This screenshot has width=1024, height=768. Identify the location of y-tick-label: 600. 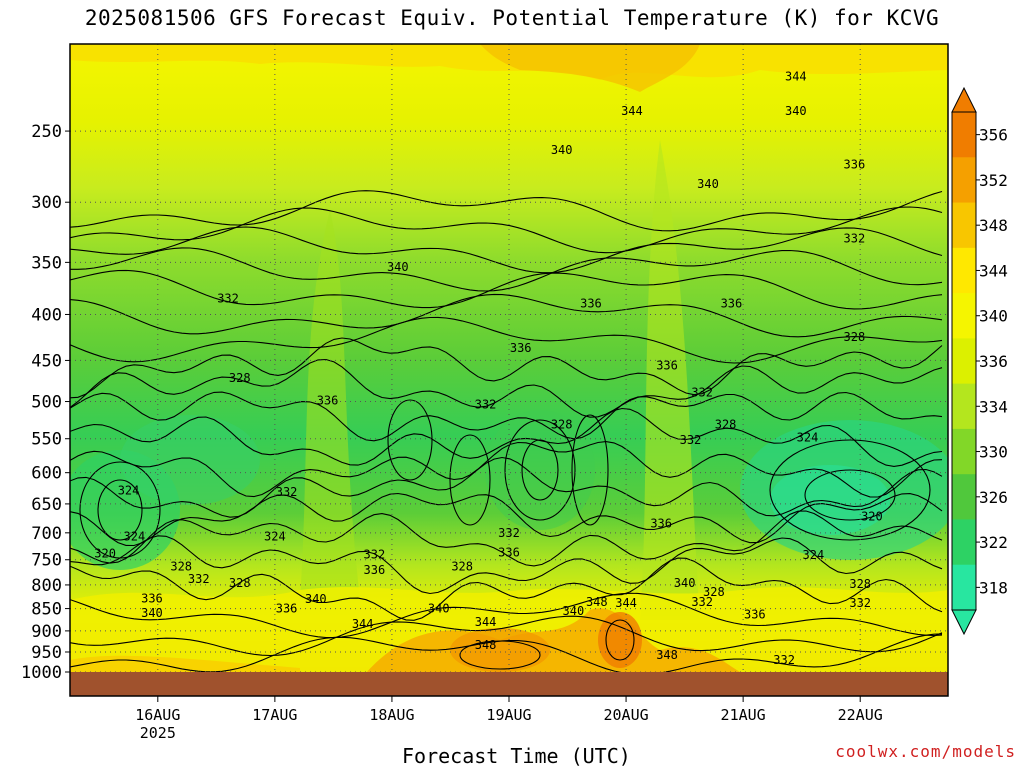
(46, 474).